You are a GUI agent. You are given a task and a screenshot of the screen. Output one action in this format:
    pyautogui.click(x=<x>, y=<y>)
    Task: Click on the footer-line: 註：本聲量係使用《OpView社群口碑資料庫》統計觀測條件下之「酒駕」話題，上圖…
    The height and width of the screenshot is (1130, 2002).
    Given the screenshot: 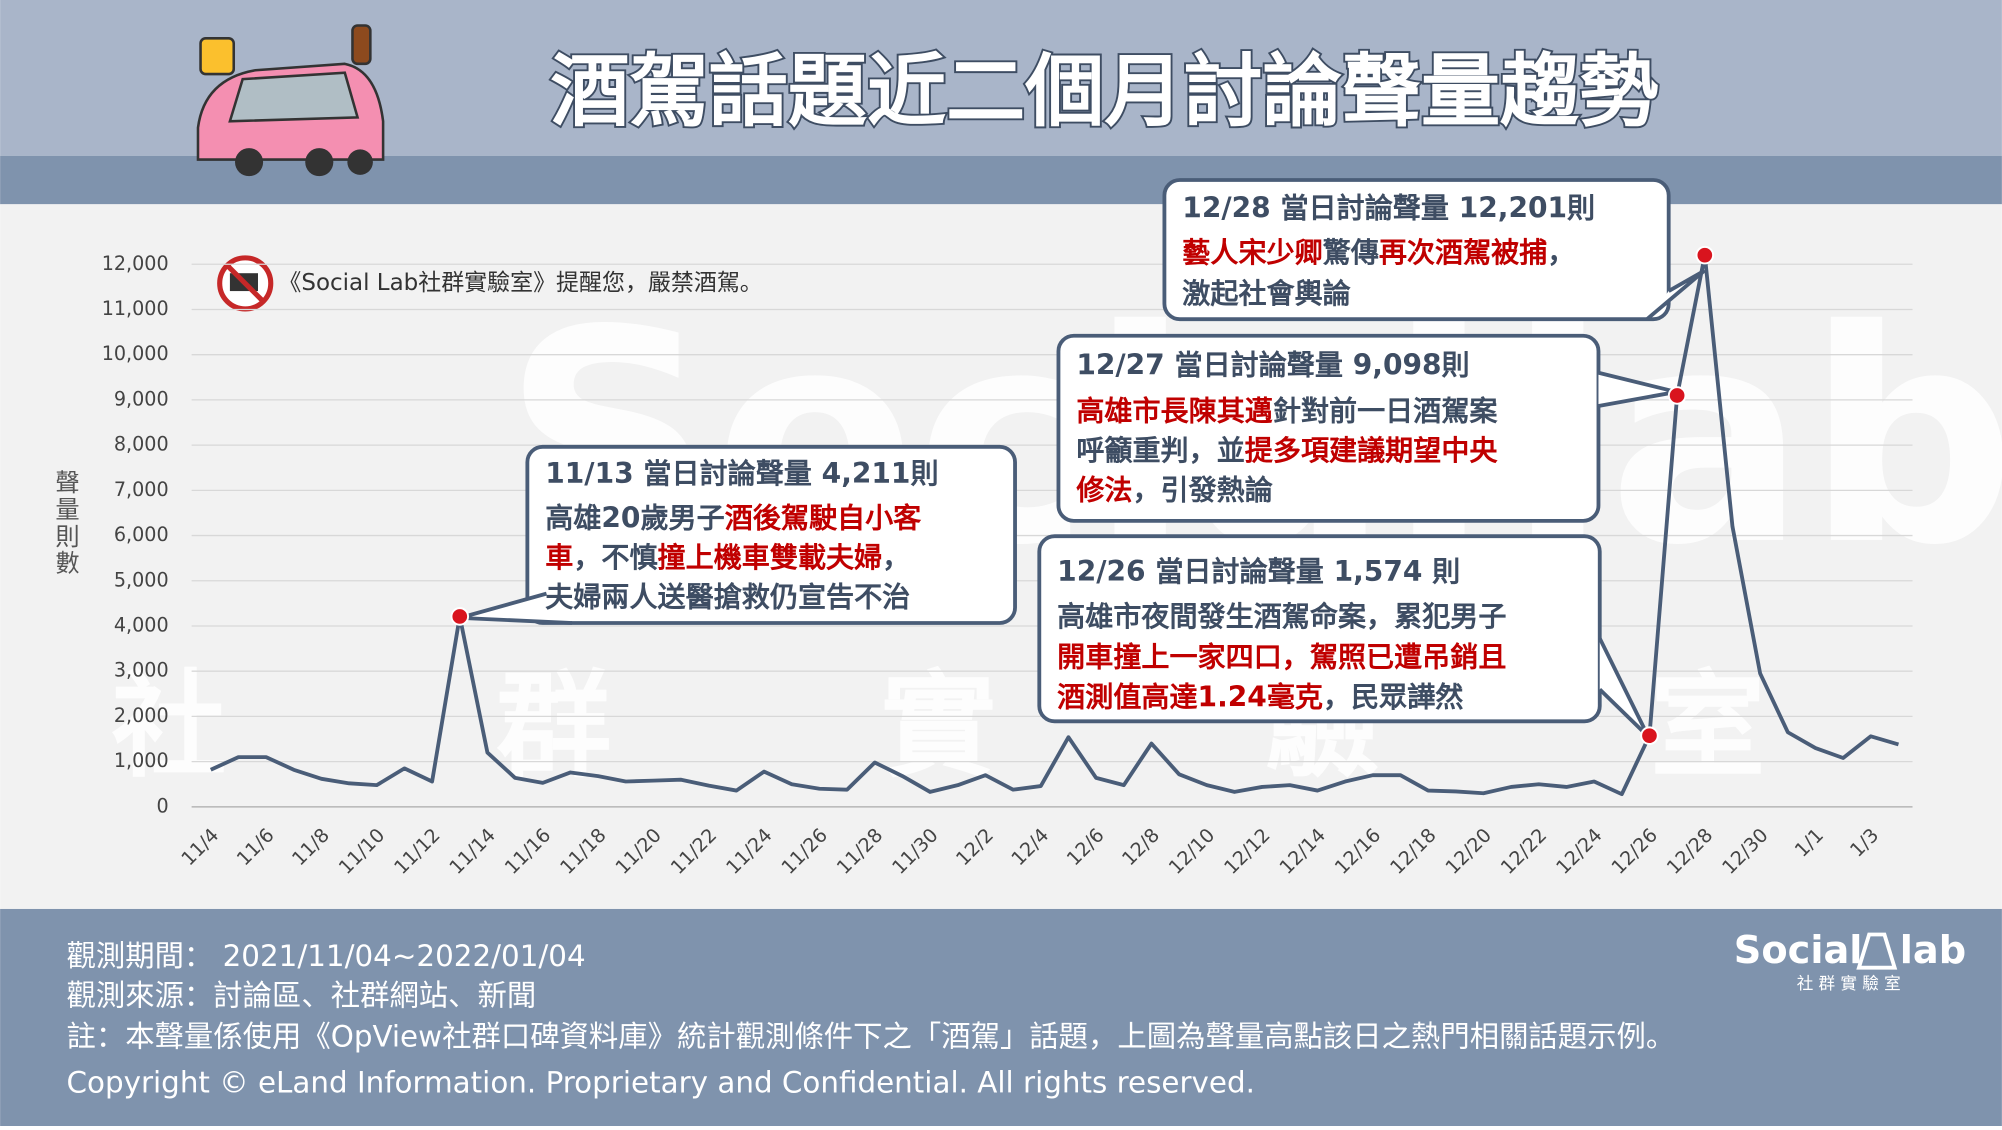 What is the action you would take?
    pyautogui.click(x=870, y=1036)
    